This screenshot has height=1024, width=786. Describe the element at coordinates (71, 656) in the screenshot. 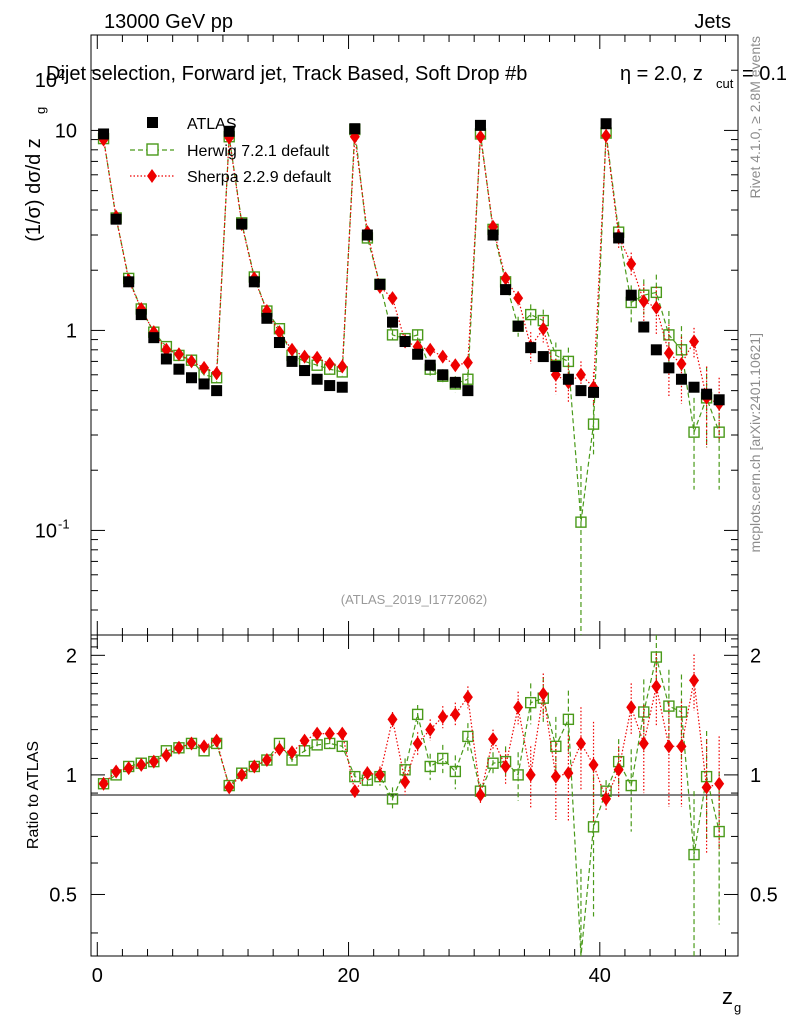

I see `ratio-y-tick-label: 2` at that location.